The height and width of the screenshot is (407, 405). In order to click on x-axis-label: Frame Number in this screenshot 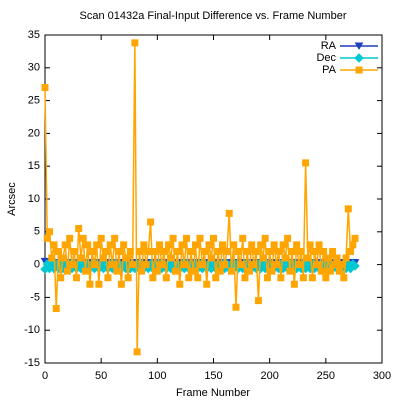, I will do `click(213, 393)`.